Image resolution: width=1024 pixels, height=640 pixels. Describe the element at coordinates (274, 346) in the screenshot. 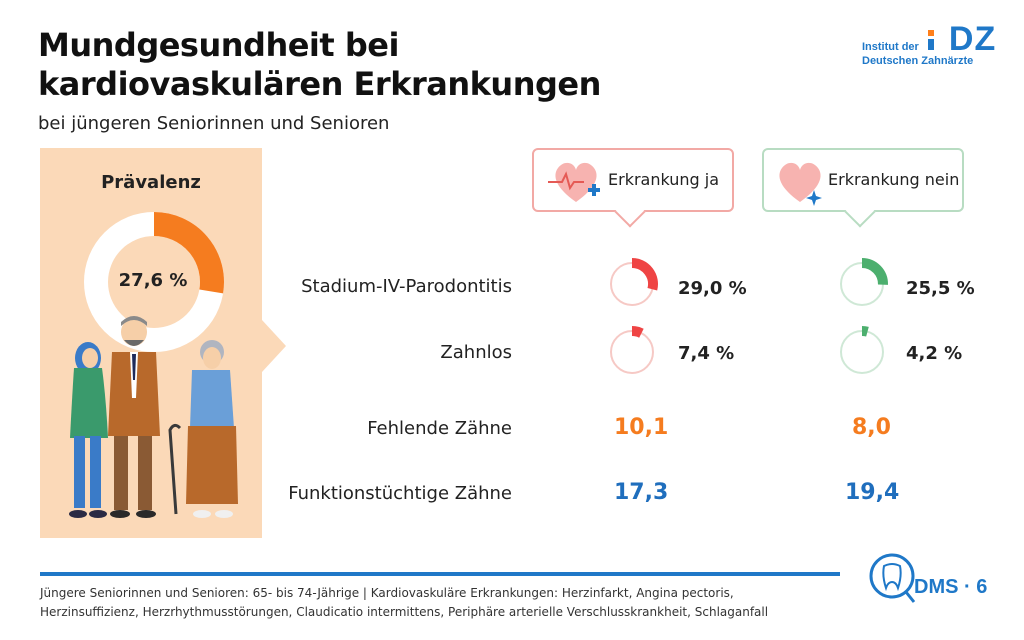

I see `prevalence-panel-pointer` at that location.